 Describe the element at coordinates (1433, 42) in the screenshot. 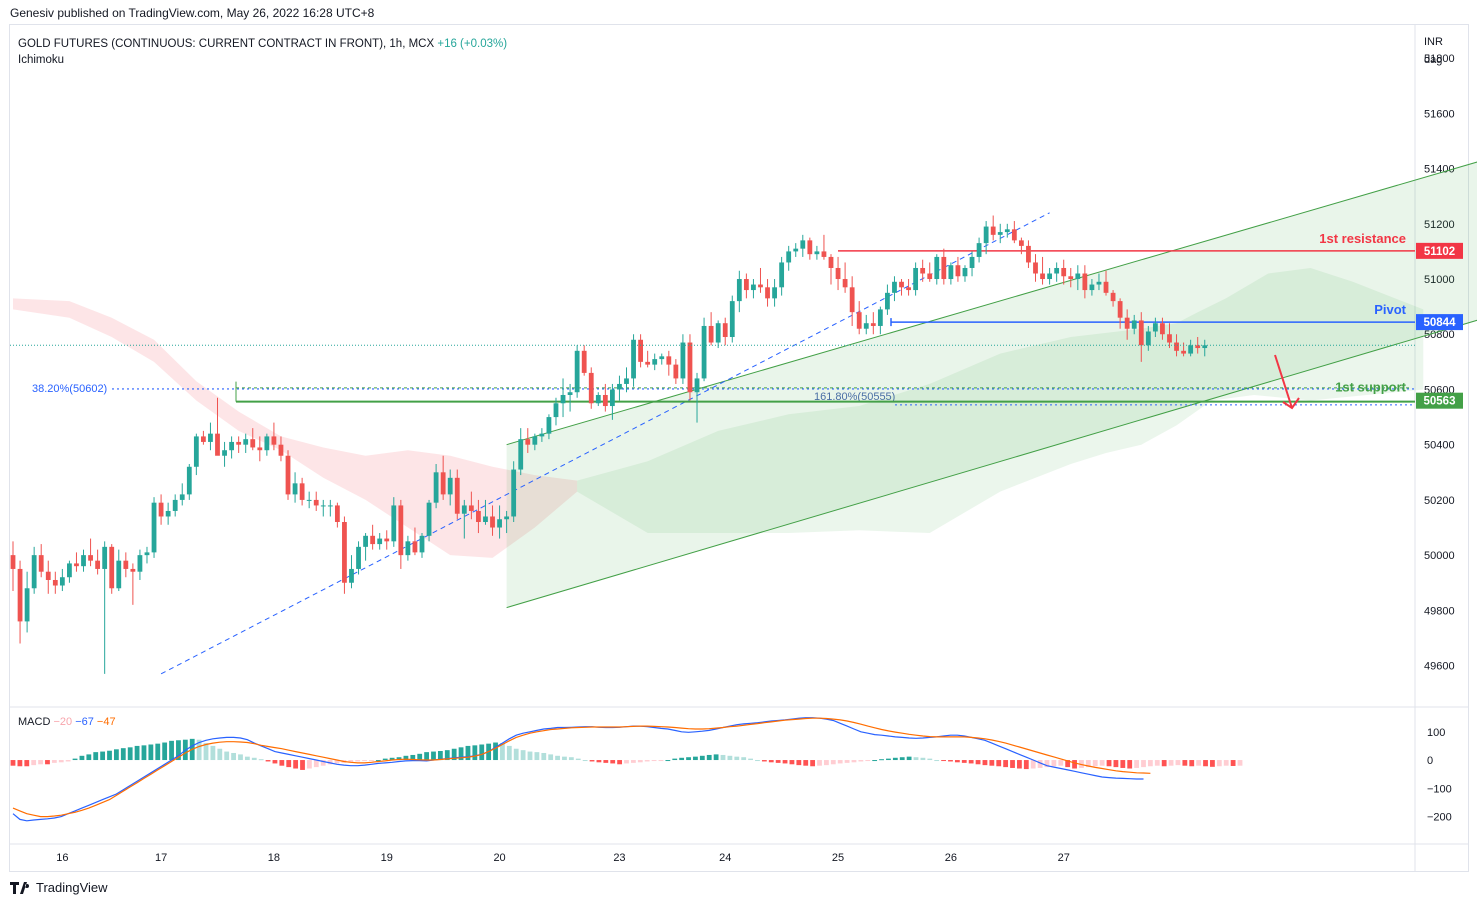

I see `currency-label: INR` at that location.